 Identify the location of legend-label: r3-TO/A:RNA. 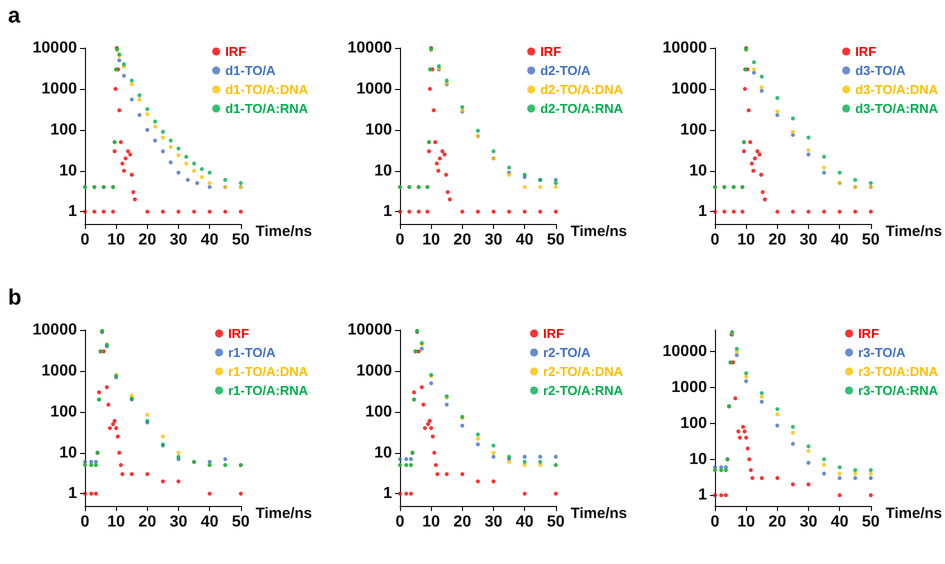
(898, 390).